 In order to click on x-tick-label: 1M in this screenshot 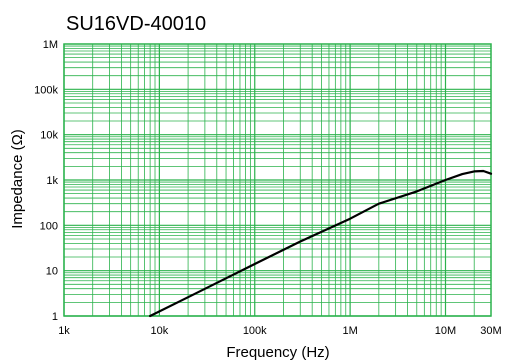, I will do `click(349, 331)`.